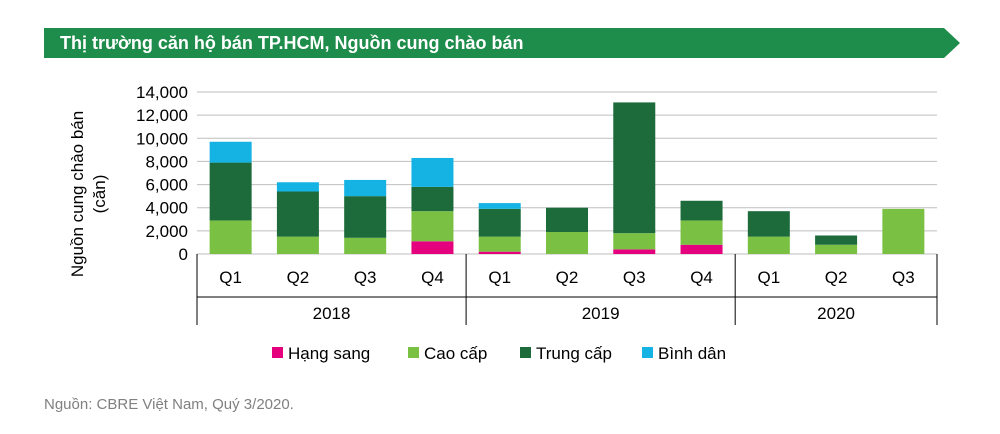 This screenshot has width=1000, height=434. What do you see at coordinates (455, 353) in the screenshot?
I see `legend-label: Cao cấp` at bounding box center [455, 353].